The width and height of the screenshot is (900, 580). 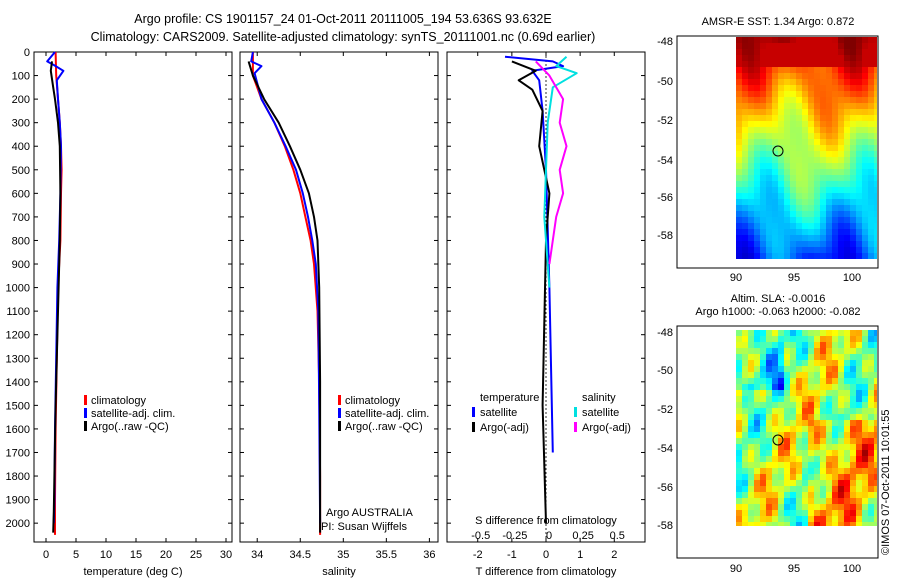 What do you see at coordinates (509, 398) in the screenshot?
I see `legend-title-temperature: temperature` at bounding box center [509, 398].